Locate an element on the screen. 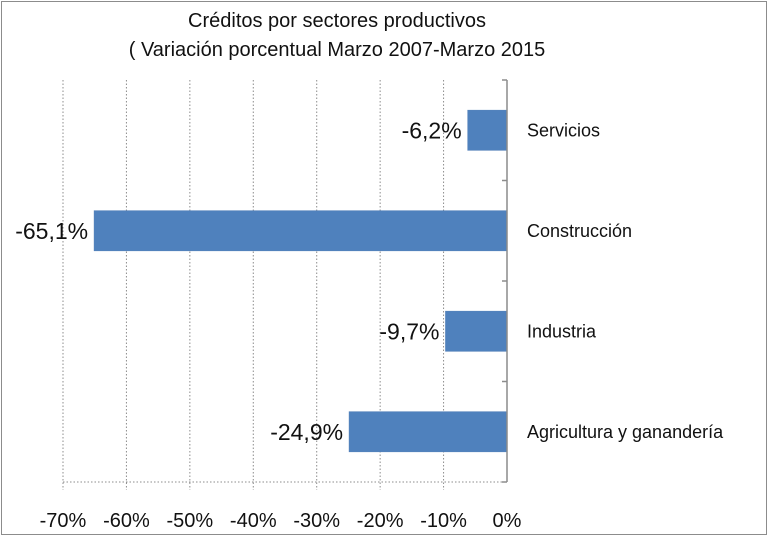  data-label: -6,2% is located at coordinates (432, 130).